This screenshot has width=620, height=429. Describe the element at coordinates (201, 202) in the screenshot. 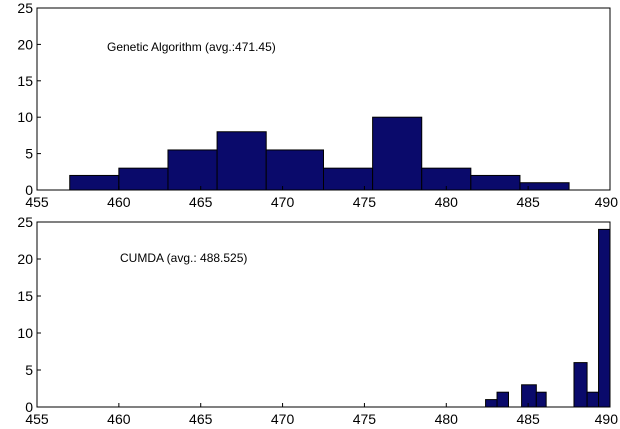

I see `ga-x-tick-label: 465` at that location.